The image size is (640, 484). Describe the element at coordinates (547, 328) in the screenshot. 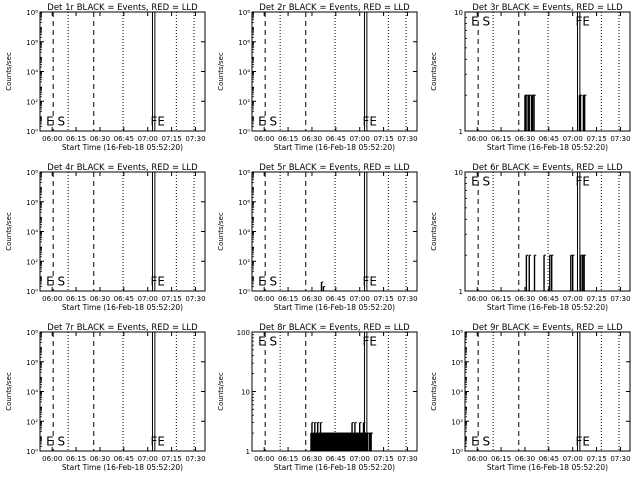

I see `panel-title: Det 9r BLACK = Events, RED = LLD` at that location.